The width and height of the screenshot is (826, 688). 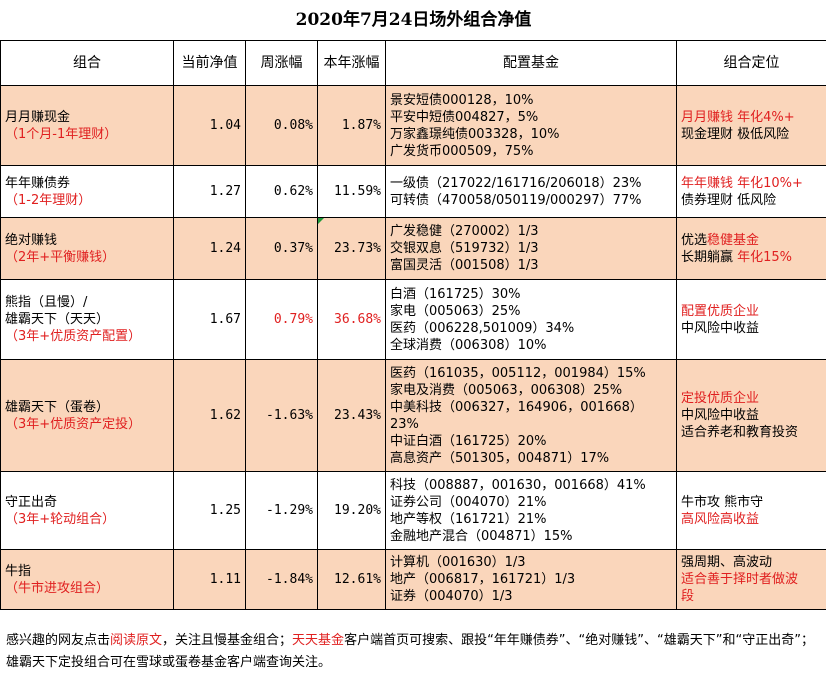 What do you see at coordinates (750, 63) in the screenshot?
I see `header-position: 组合定位` at bounding box center [750, 63].